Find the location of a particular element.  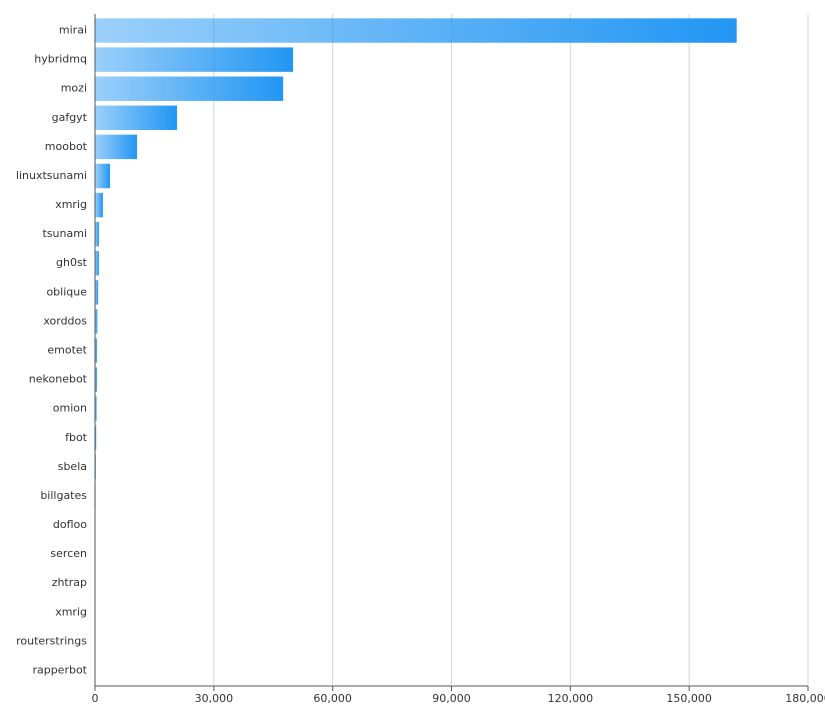

y-tick-label: nekonebot is located at coordinates (58, 379).